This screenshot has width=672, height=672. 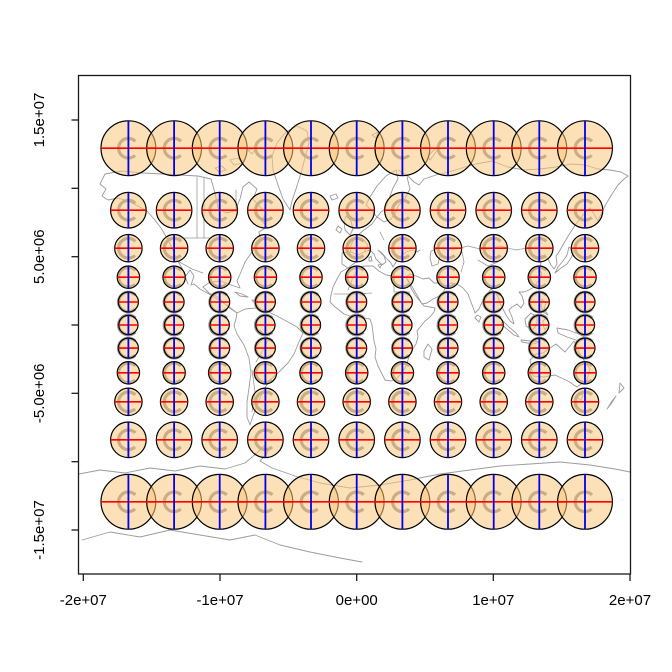 What do you see at coordinates (357, 600) in the screenshot?
I see `x-tick-label: 0e+00` at bounding box center [357, 600].